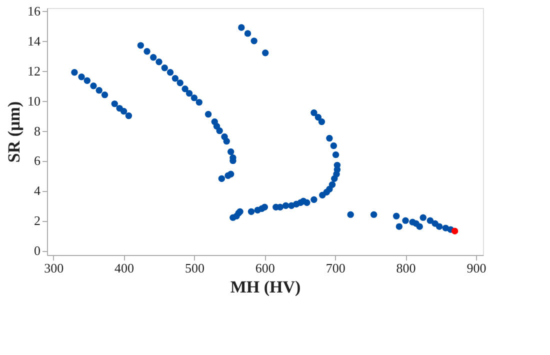 Image resolution: width=550 pixels, height=355 pixels. What do you see at coordinates (37, 160) in the screenshot?
I see `y-tick-label: 6` at bounding box center [37, 160].